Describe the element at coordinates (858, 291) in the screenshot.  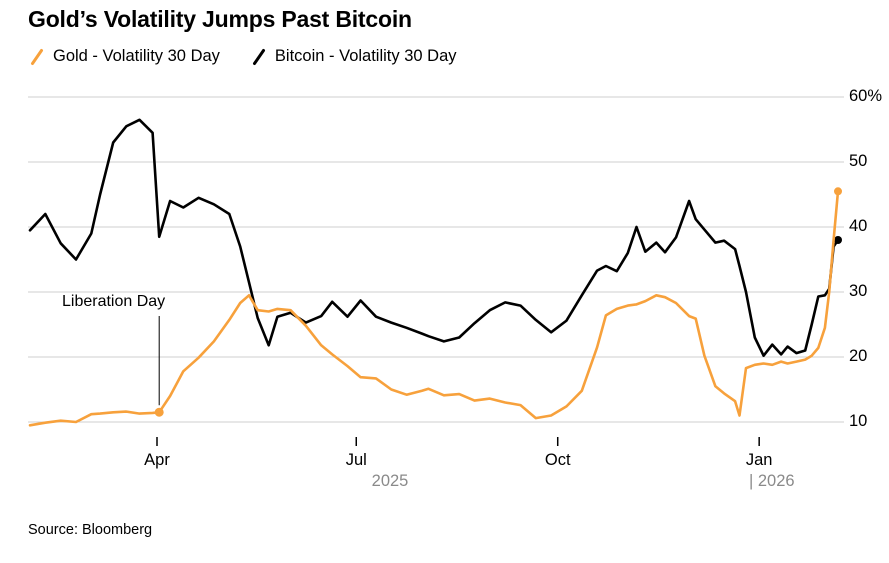
I see `y-tick-label: 30` at that location.